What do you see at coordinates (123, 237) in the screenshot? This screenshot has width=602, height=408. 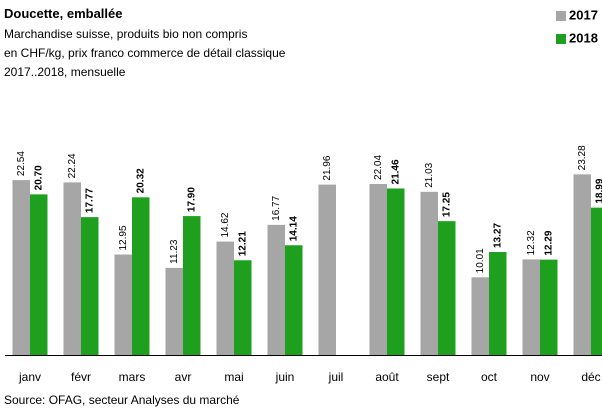 I see `value-label: 12.95` at bounding box center [123, 237].